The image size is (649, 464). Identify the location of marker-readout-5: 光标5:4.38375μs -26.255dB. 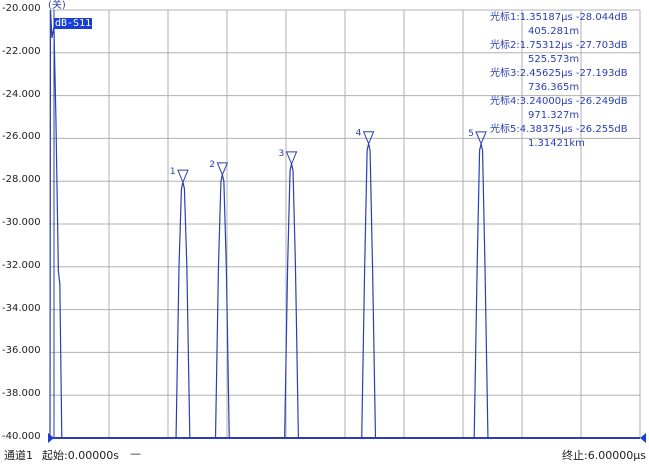
(559, 129).